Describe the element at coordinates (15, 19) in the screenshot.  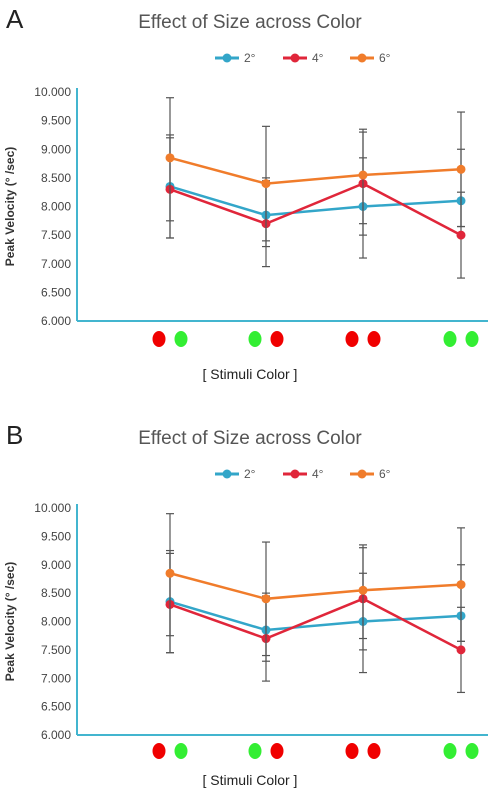
I see `panel-label: A` at that location.